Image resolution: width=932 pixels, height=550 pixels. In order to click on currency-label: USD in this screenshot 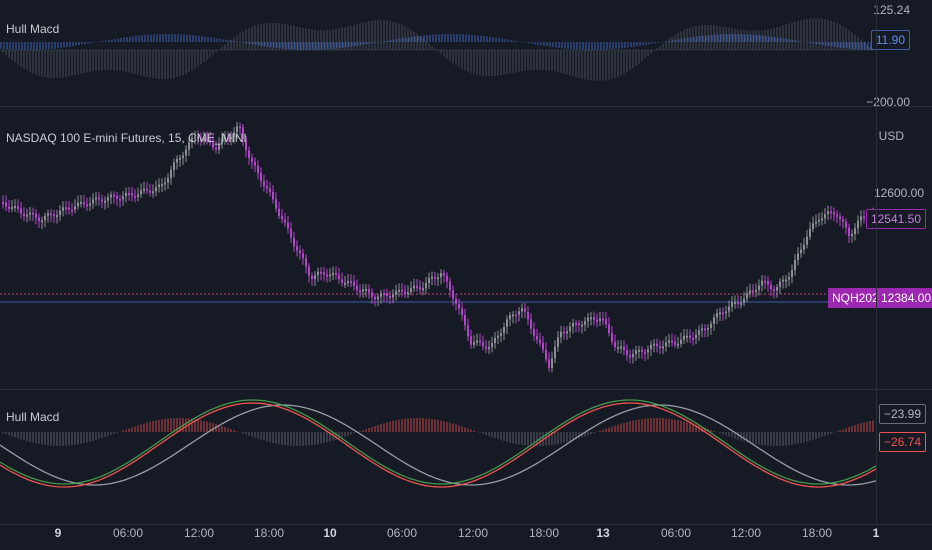, I will do `click(891, 136)`.